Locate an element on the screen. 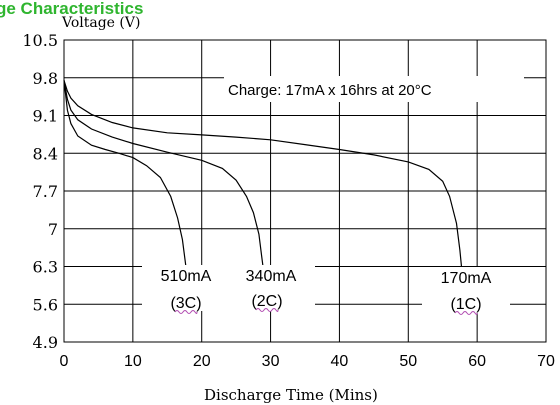 Image resolution: width=560 pixels, height=405 pixels. y-tick-label: 8.4 is located at coordinates (45, 153).